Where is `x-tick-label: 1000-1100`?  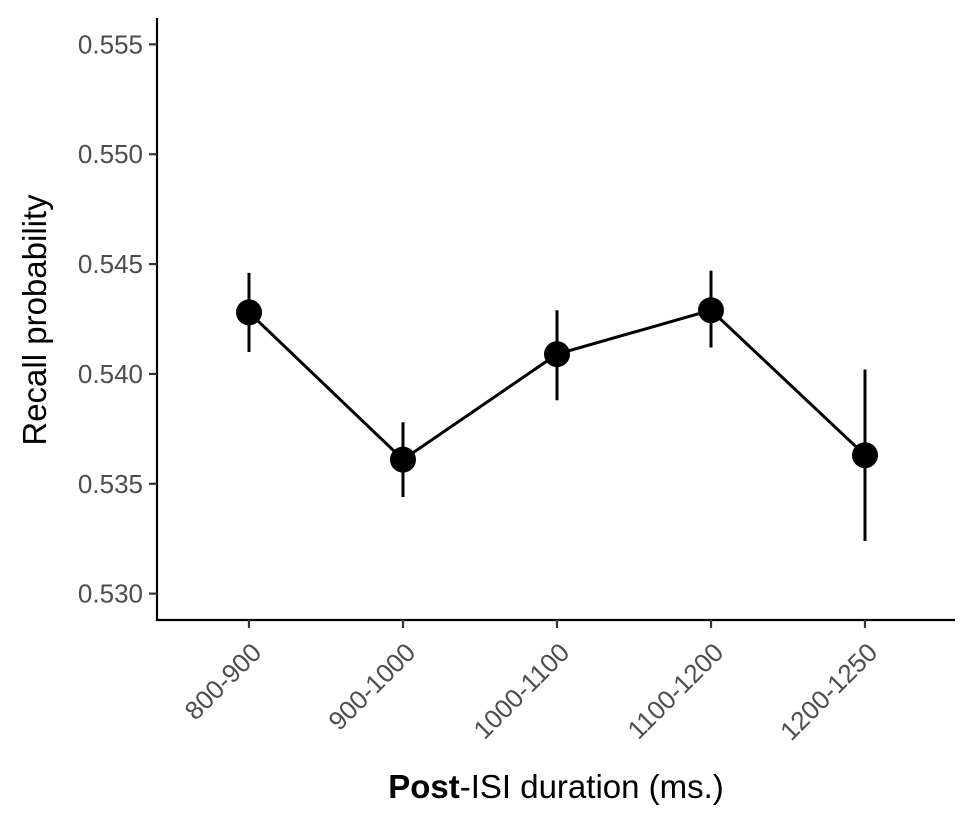 x-tick-label: 1000-1100 is located at coordinates (521, 691).